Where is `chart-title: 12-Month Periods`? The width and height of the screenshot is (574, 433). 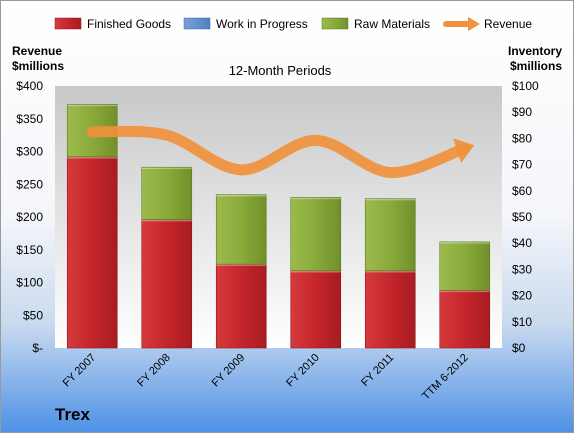
chart-title: 12-Month Periods is located at coordinates (280, 70).